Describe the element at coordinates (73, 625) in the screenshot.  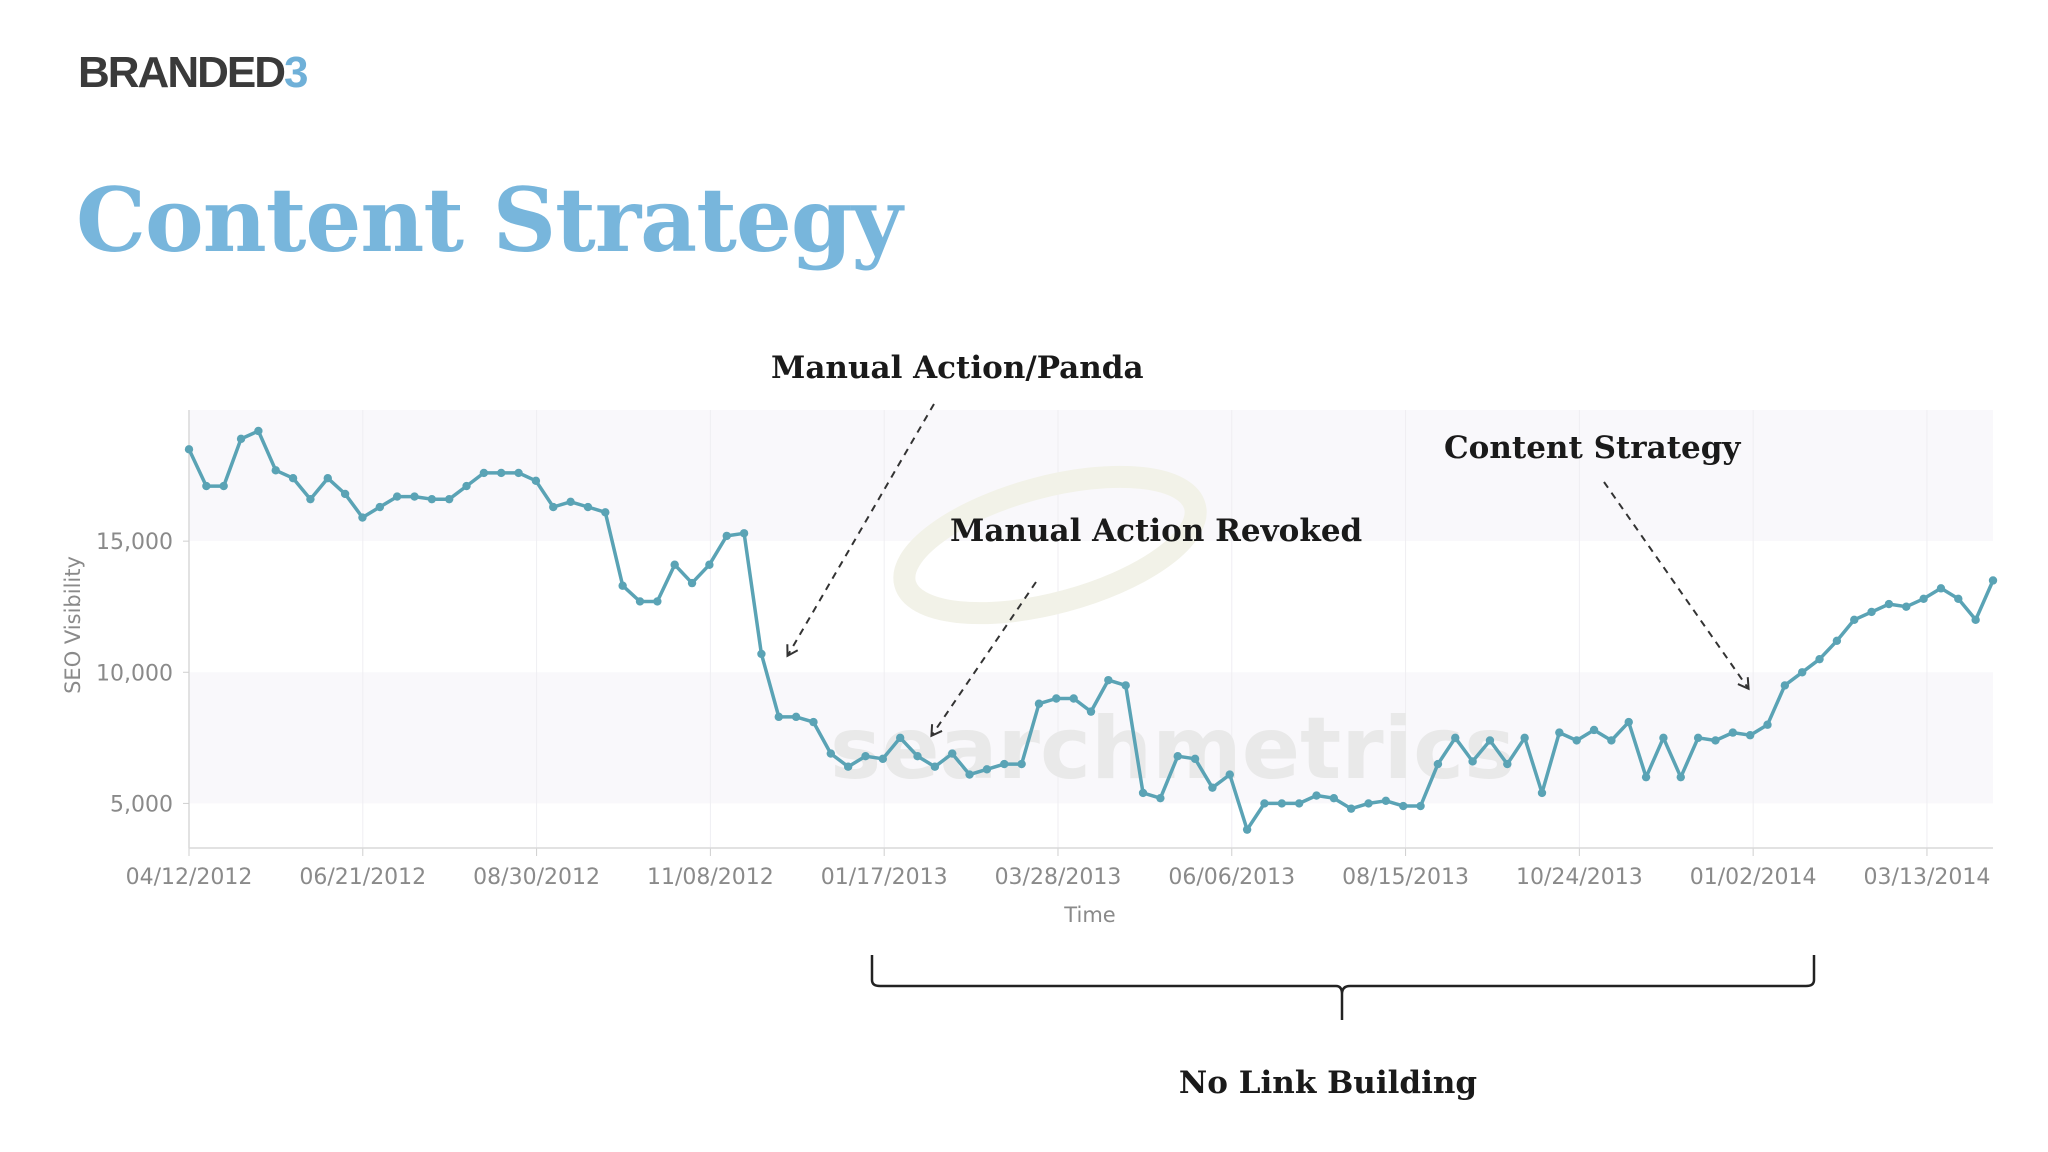
I see `y-axis-title: SEO Visibility` at that location.